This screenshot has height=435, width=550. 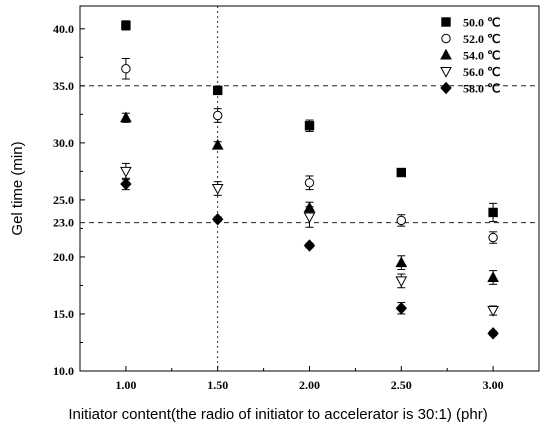 I want to click on legend-label: 52.0 ℃, so click(x=481, y=39).